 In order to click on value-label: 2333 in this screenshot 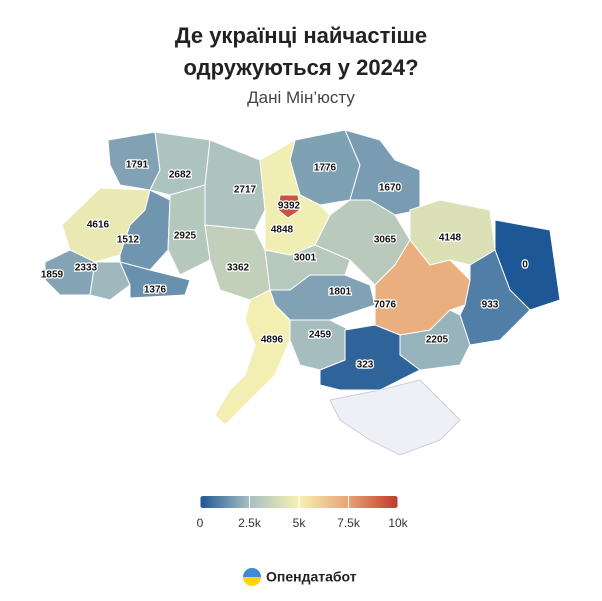, I will do `click(86, 268)`.